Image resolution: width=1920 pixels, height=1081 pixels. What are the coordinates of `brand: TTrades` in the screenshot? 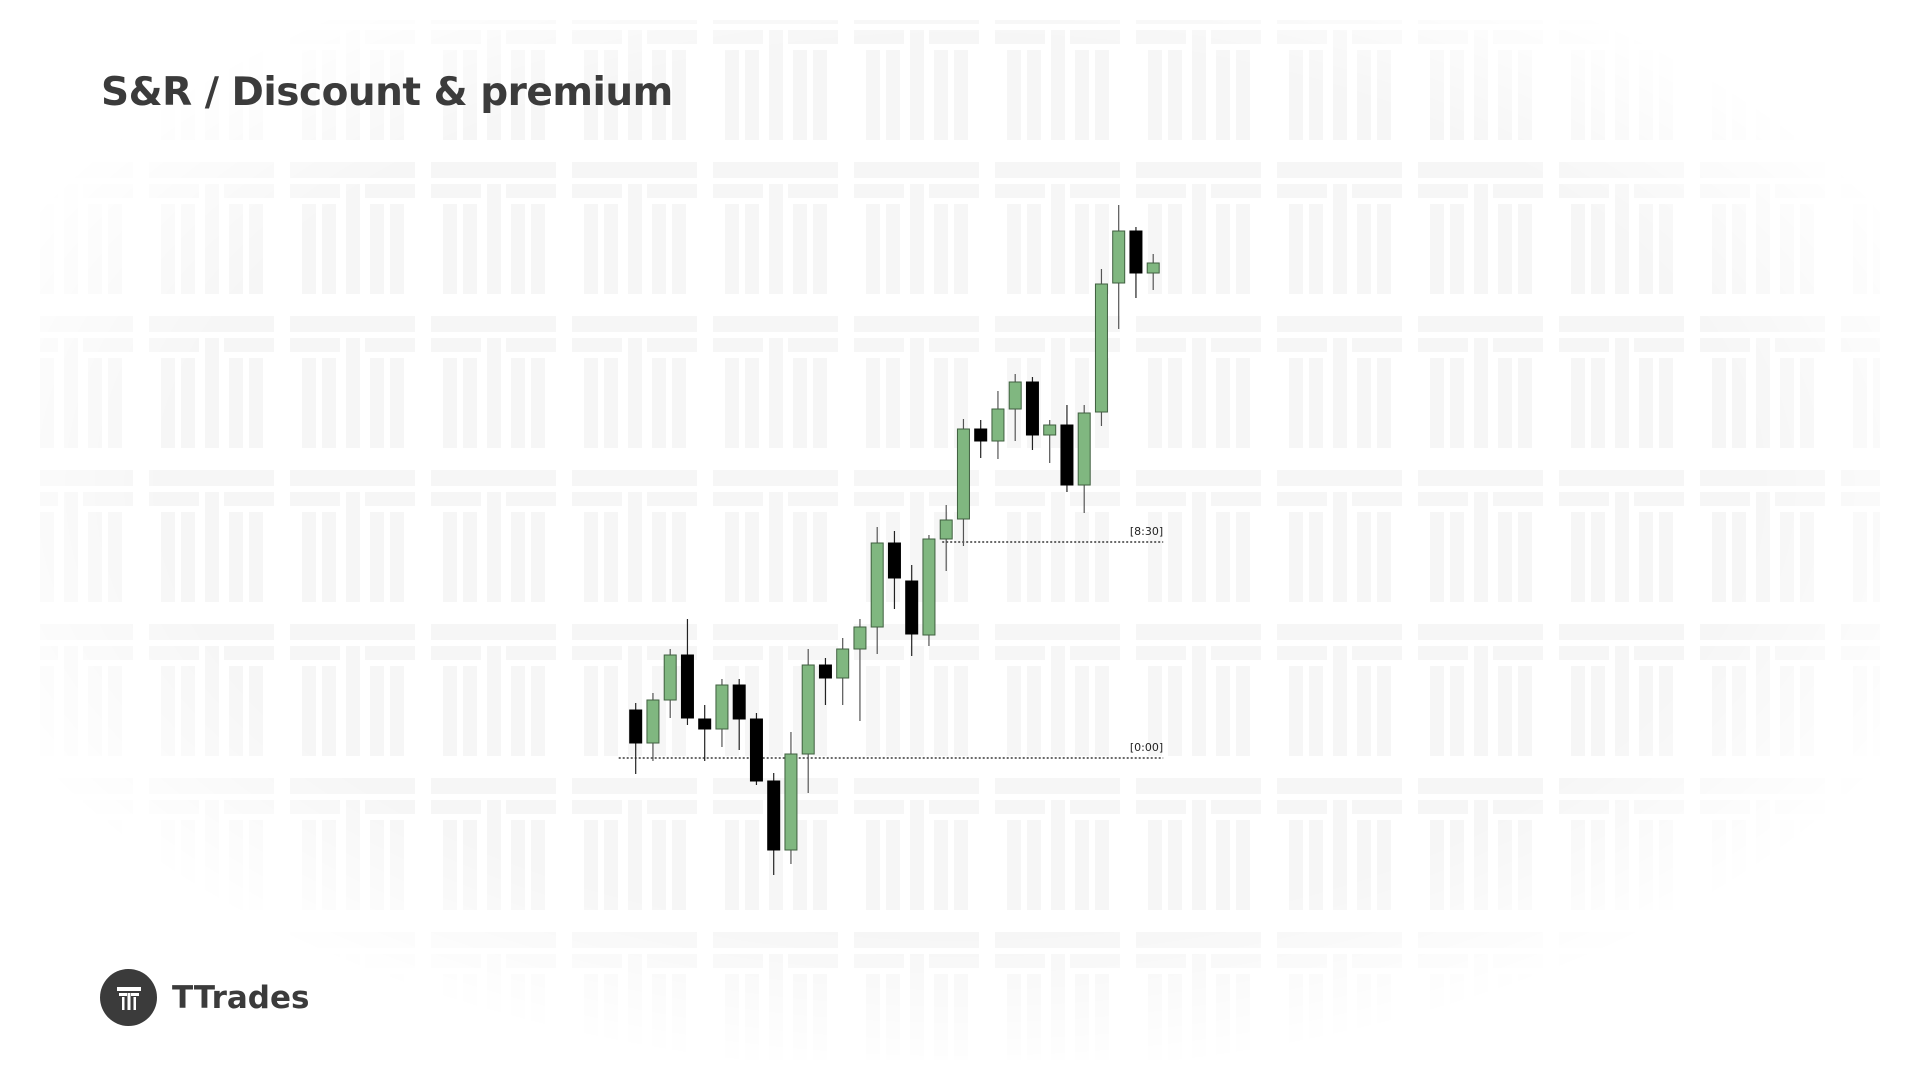 It's located at (204, 997).